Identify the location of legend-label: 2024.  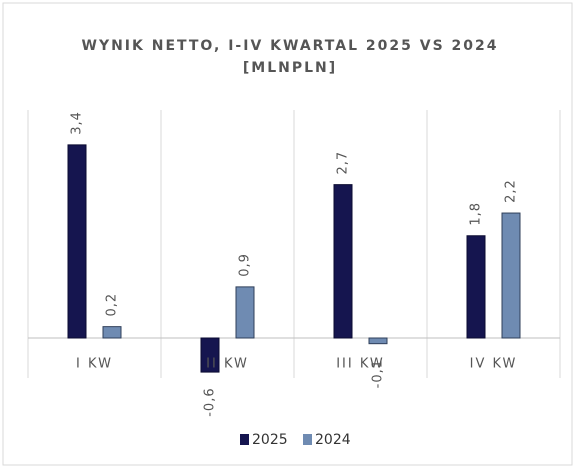
(333, 440).